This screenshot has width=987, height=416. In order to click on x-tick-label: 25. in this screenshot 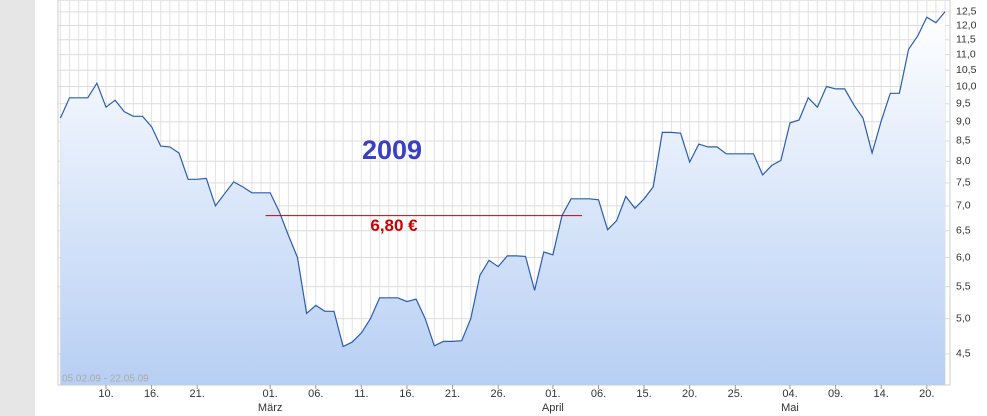, I will do `click(735, 394)`.